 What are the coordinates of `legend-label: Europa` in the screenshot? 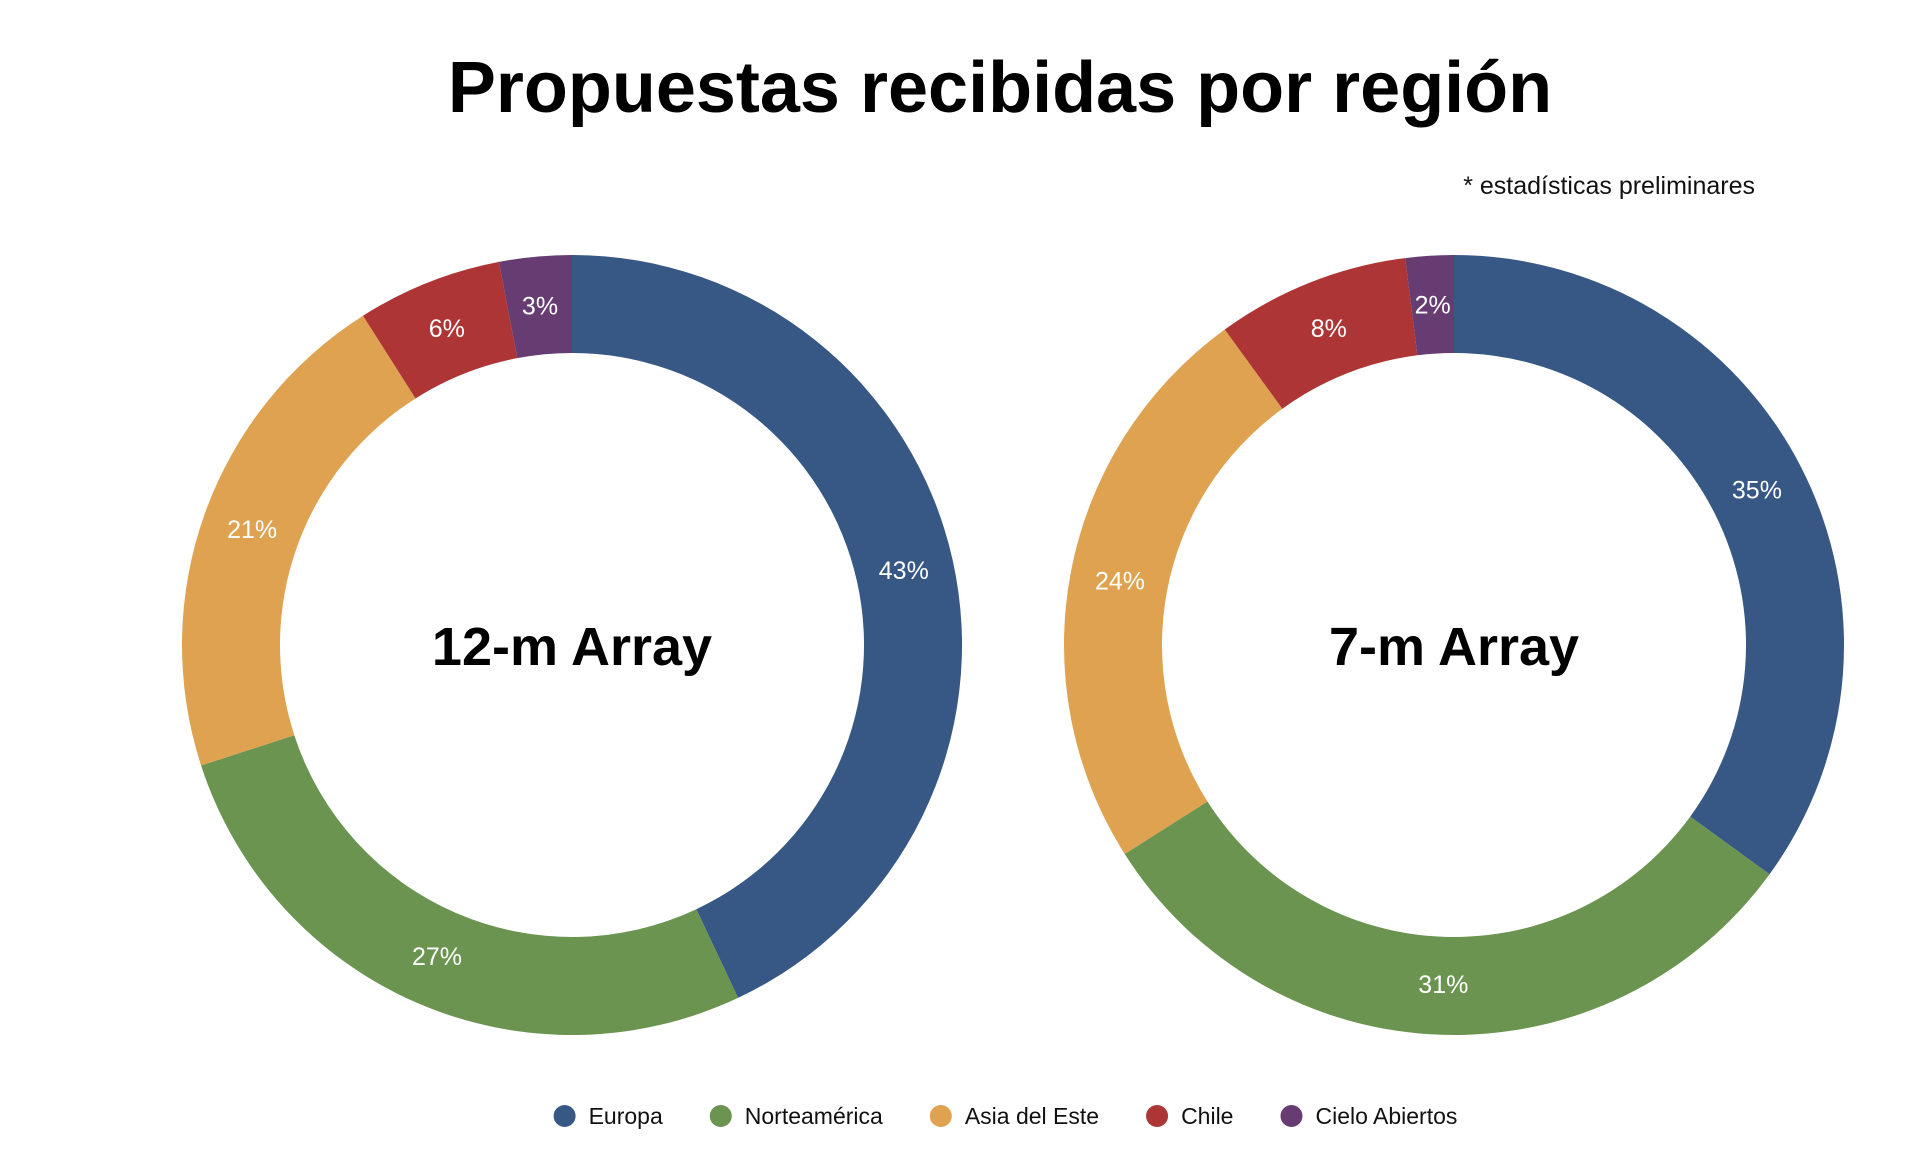 It's located at (626, 1116).